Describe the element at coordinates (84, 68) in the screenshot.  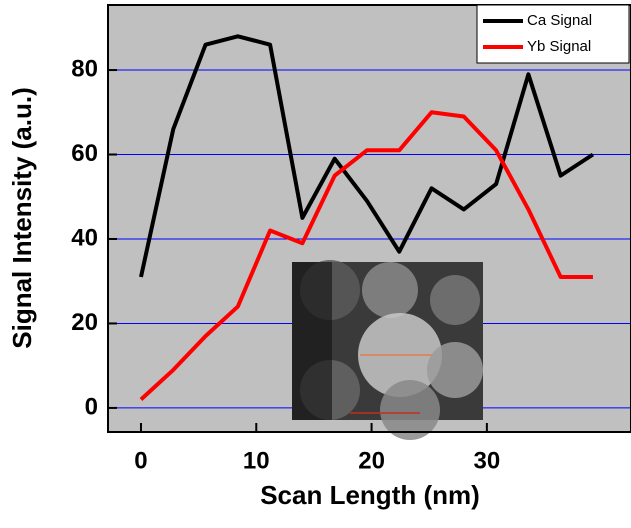
I see `y-tick-label: 80` at that location.